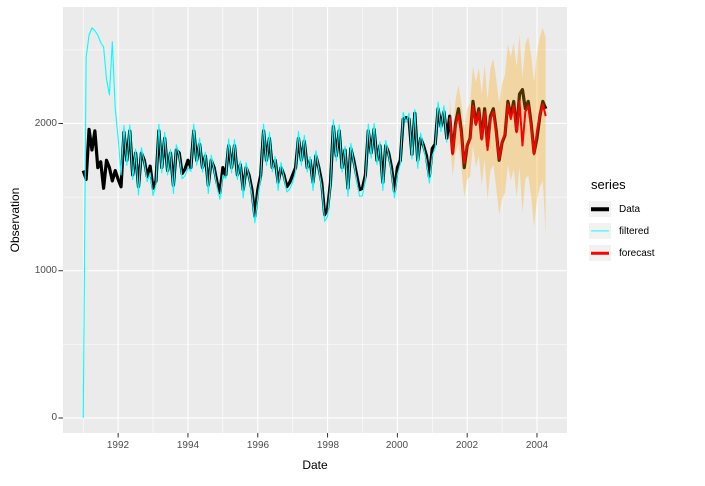 Image resolution: width=705 pixels, height=486 pixels. What do you see at coordinates (118, 445) in the screenshot?
I see `x-tick-label-1992: 1992` at bounding box center [118, 445].